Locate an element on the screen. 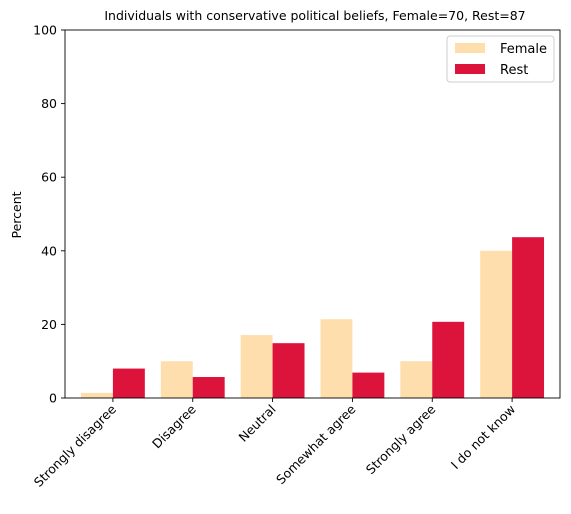 Image resolution: width=571 pixels, height=514 pixels. legend-swatch-female is located at coordinates (470, 48).